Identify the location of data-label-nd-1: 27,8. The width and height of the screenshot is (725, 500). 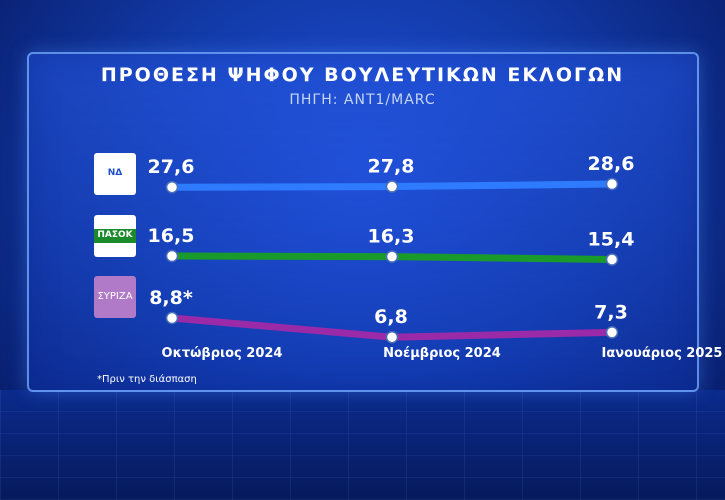
(391, 167).